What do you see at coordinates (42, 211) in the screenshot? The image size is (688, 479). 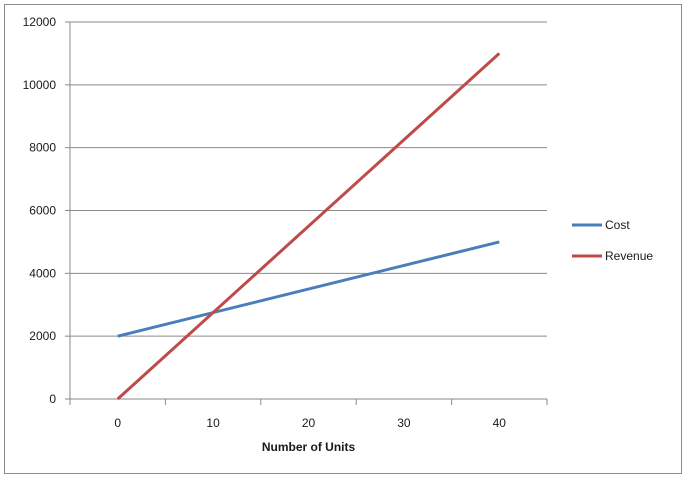 I see `y-tick-label: 6000` at bounding box center [42, 211].